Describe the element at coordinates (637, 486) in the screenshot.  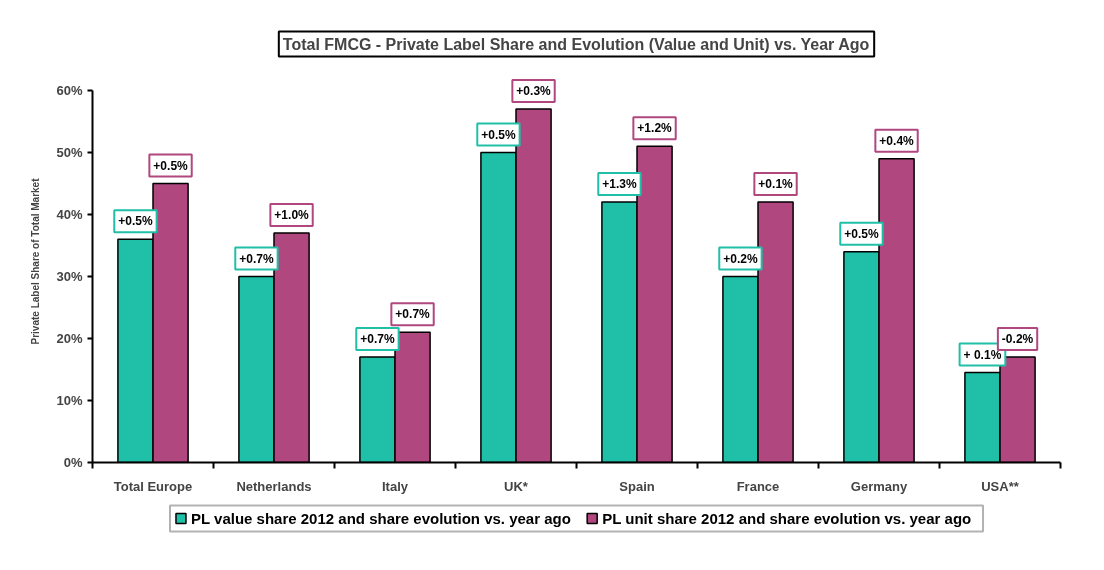
I see `x-tick-label: Spain` at that location.